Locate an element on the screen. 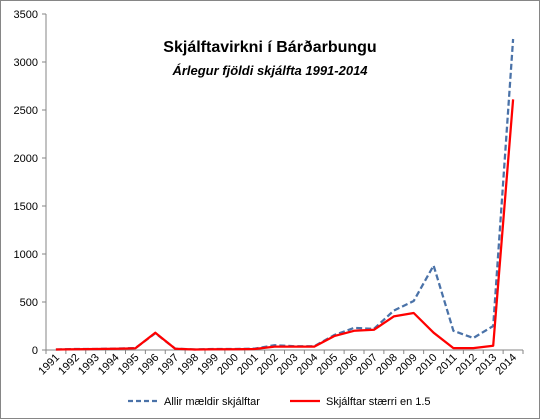 Image resolution: width=540 pixels, height=419 pixels. y-tick-label: 0 is located at coordinates (35, 351).